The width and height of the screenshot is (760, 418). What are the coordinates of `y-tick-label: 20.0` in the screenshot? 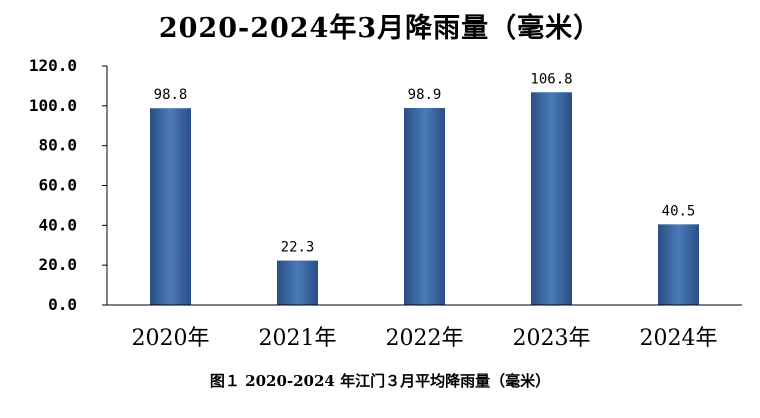 It's located at (57, 264).